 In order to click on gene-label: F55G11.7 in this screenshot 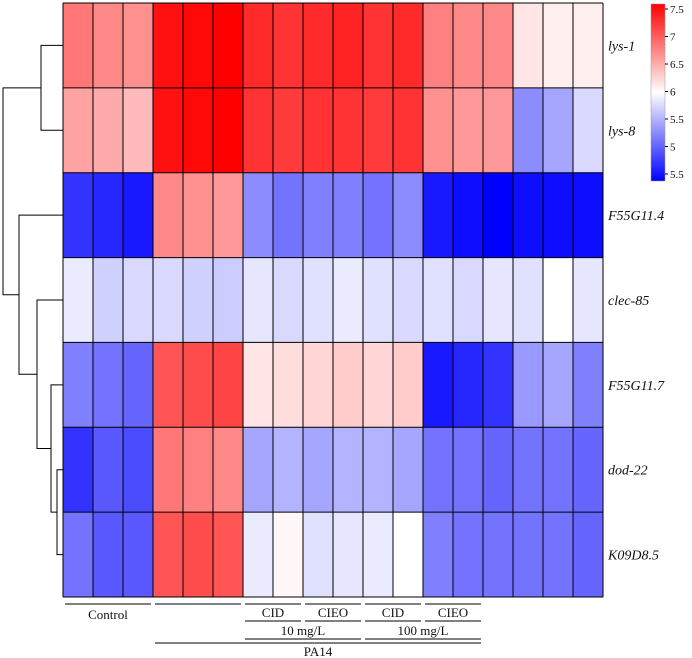, I will do `click(636, 386)`.